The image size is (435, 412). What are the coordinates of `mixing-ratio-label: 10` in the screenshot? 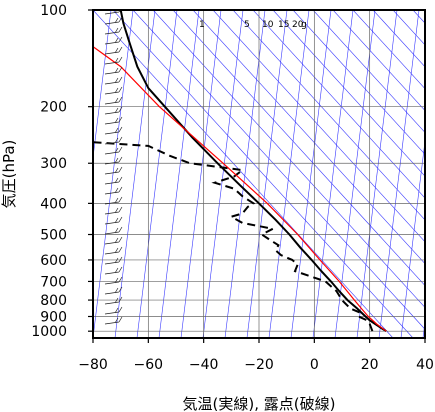 It's located at (268, 25).